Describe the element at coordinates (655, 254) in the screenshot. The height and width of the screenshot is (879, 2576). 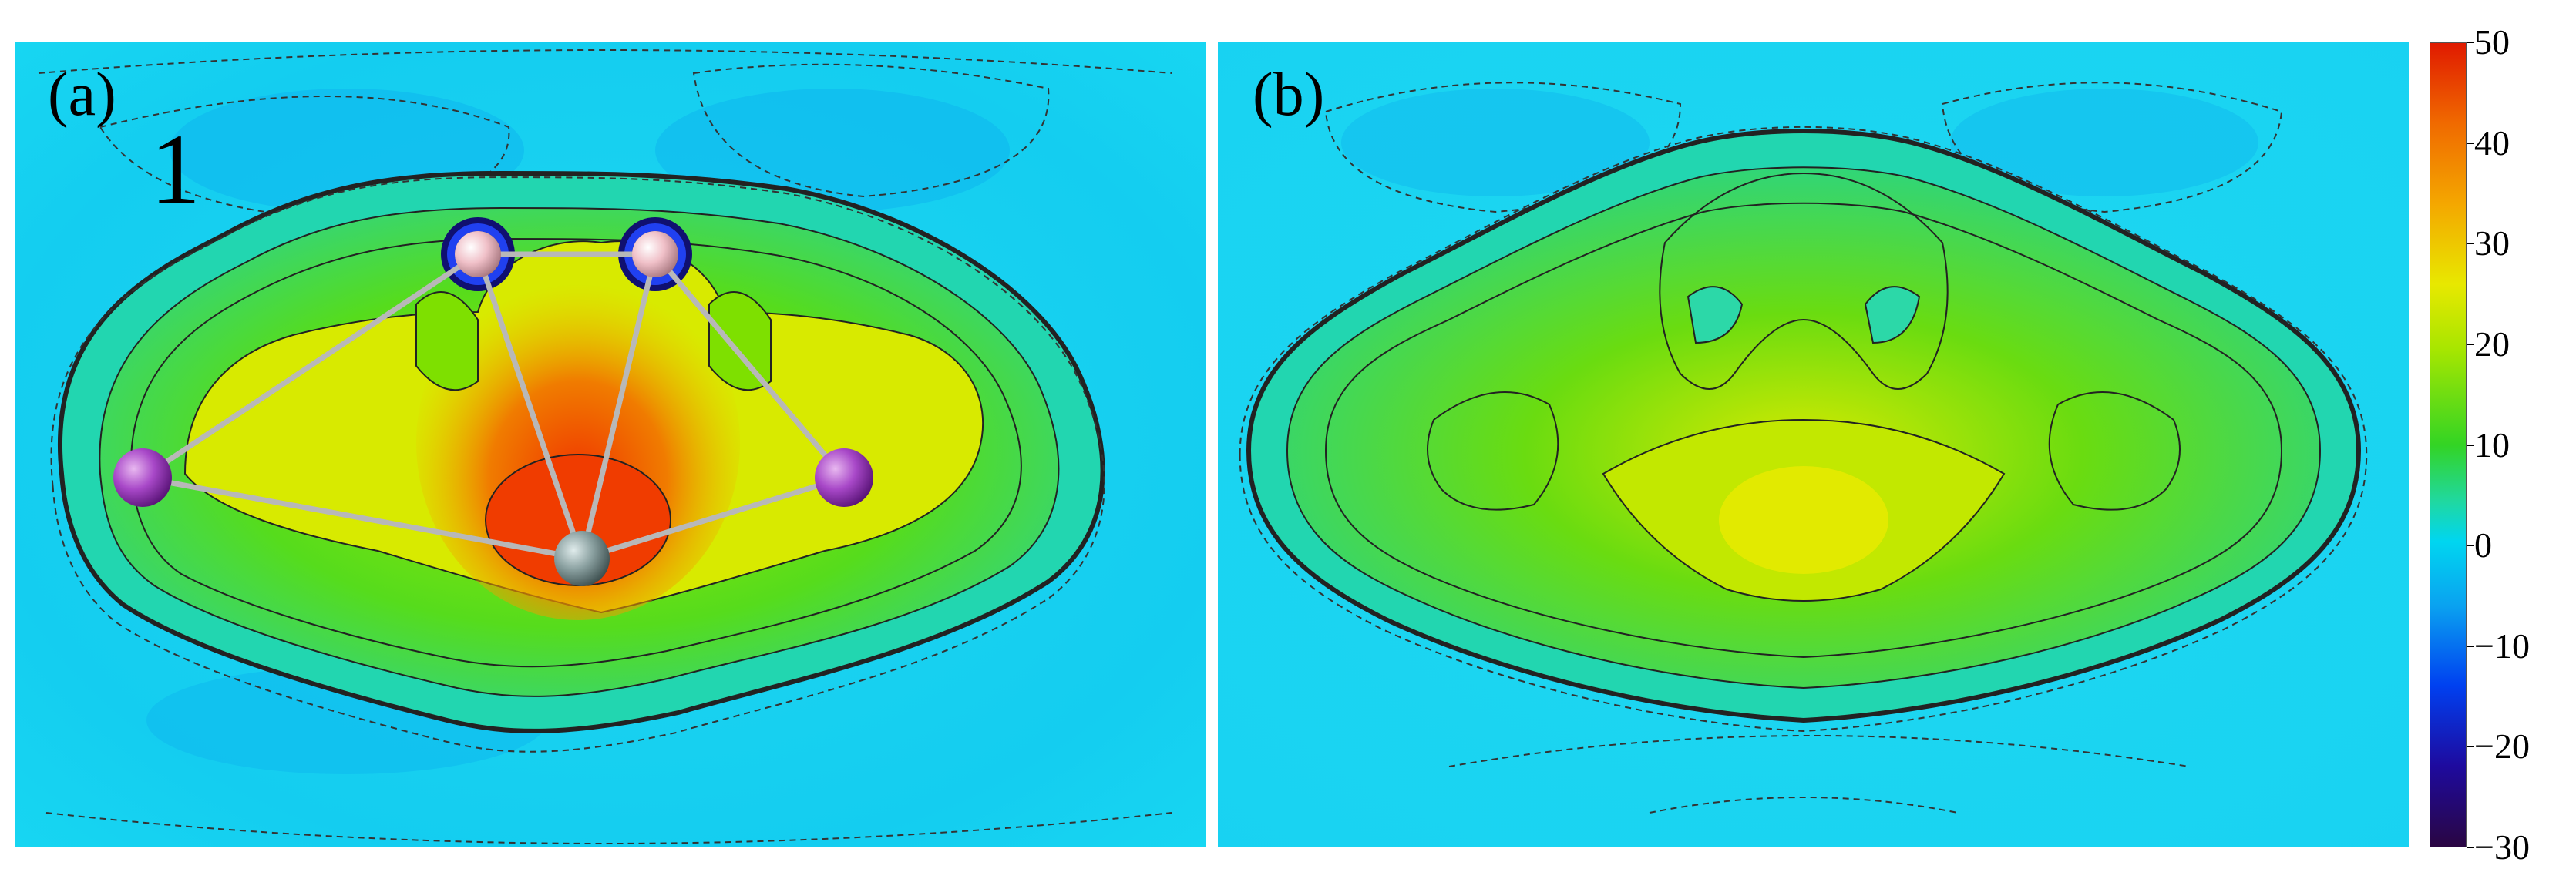
I see `atom-pink-right` at that location.